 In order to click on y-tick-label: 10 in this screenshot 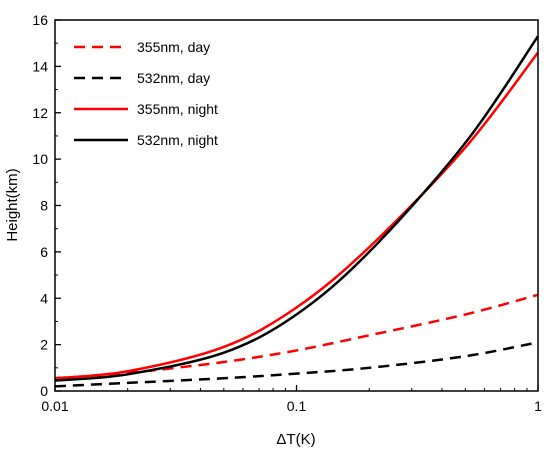, I will do `click(40, 159)`.